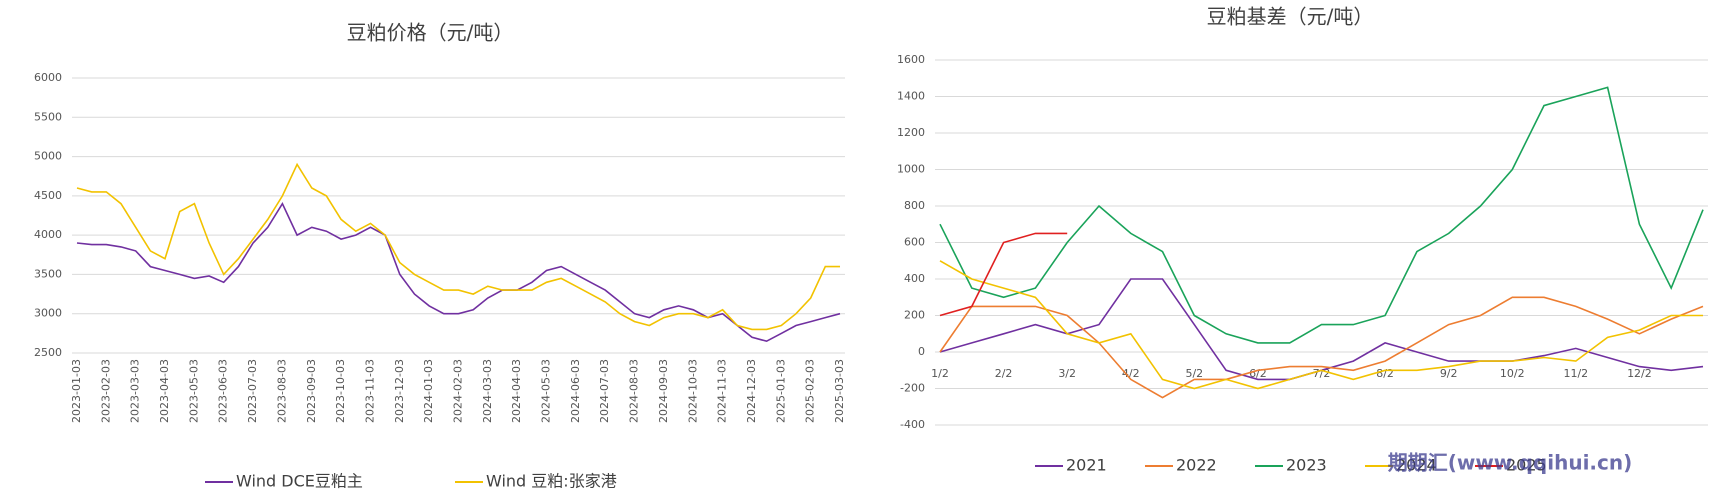 This screenshot has width=1720, height=497. What do you see at coordinates (839, 391) in the screenshot?
I see `x-tick-label: 2025-03-03` at bounding box center [839, 391].